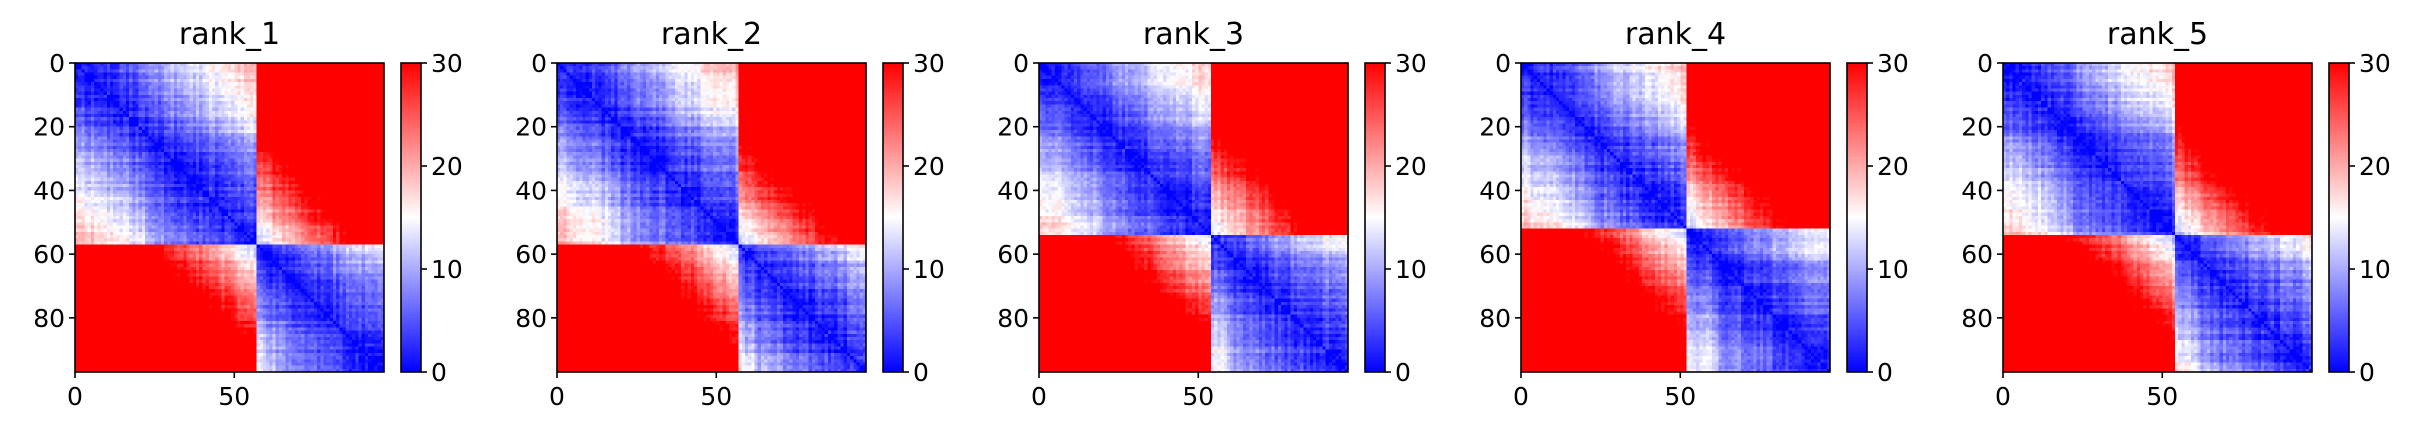 The width and height of the screenshot is (2417, 438). What do you see at coordinates (229, 34) in the screenshot?
I see `panel-title: rank_1` at bounding box center [229, 34].